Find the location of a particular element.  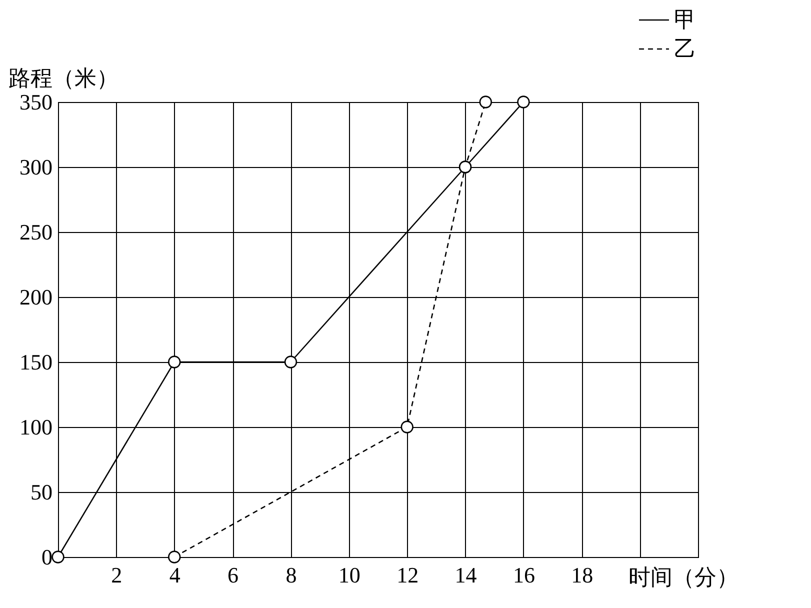

y-tick-label: 150 is located at coordinates (36, 362).